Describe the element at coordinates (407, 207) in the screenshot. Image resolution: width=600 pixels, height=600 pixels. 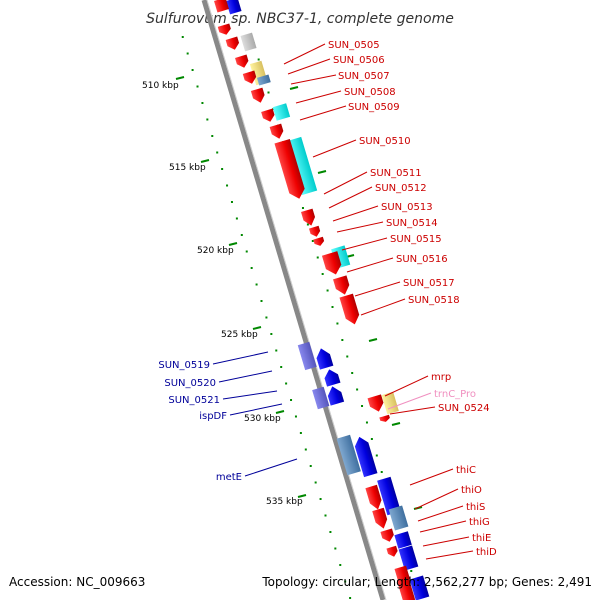
I see `gene-label-SUN_0513: SUN_0513` at that location.